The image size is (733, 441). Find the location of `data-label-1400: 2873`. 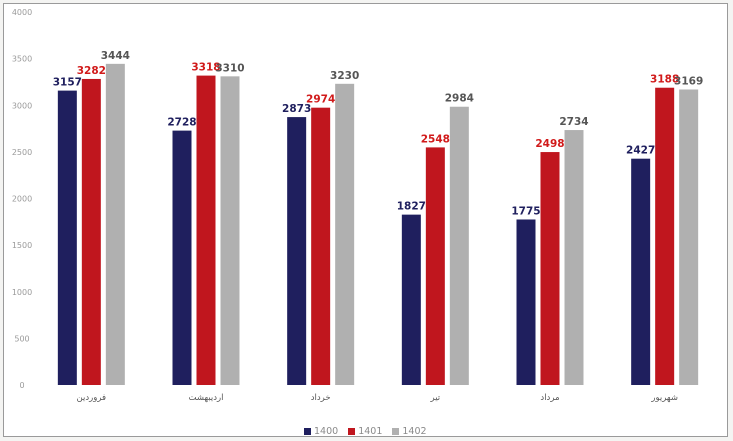

data-label-1400: 2873 is located at coordinates (296, 109).